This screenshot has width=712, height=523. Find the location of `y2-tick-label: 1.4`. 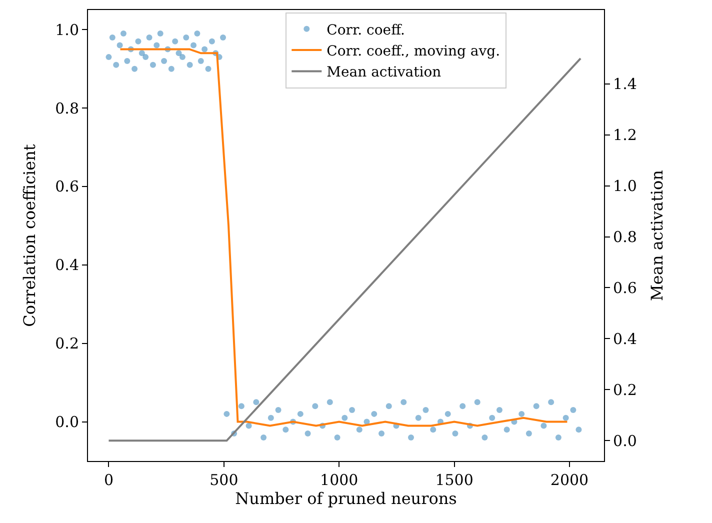

y2-tick-label: 1.4 is located at coordinates (625, 84).